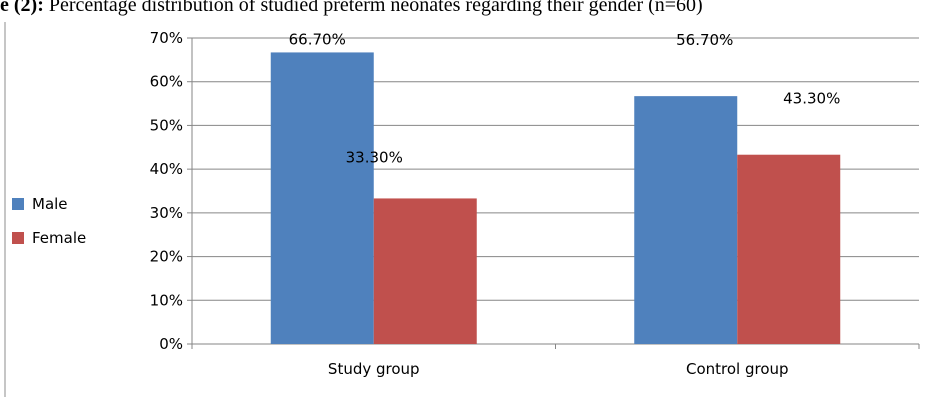  I want to click on x-category-label: Control group, so click(737, 369).